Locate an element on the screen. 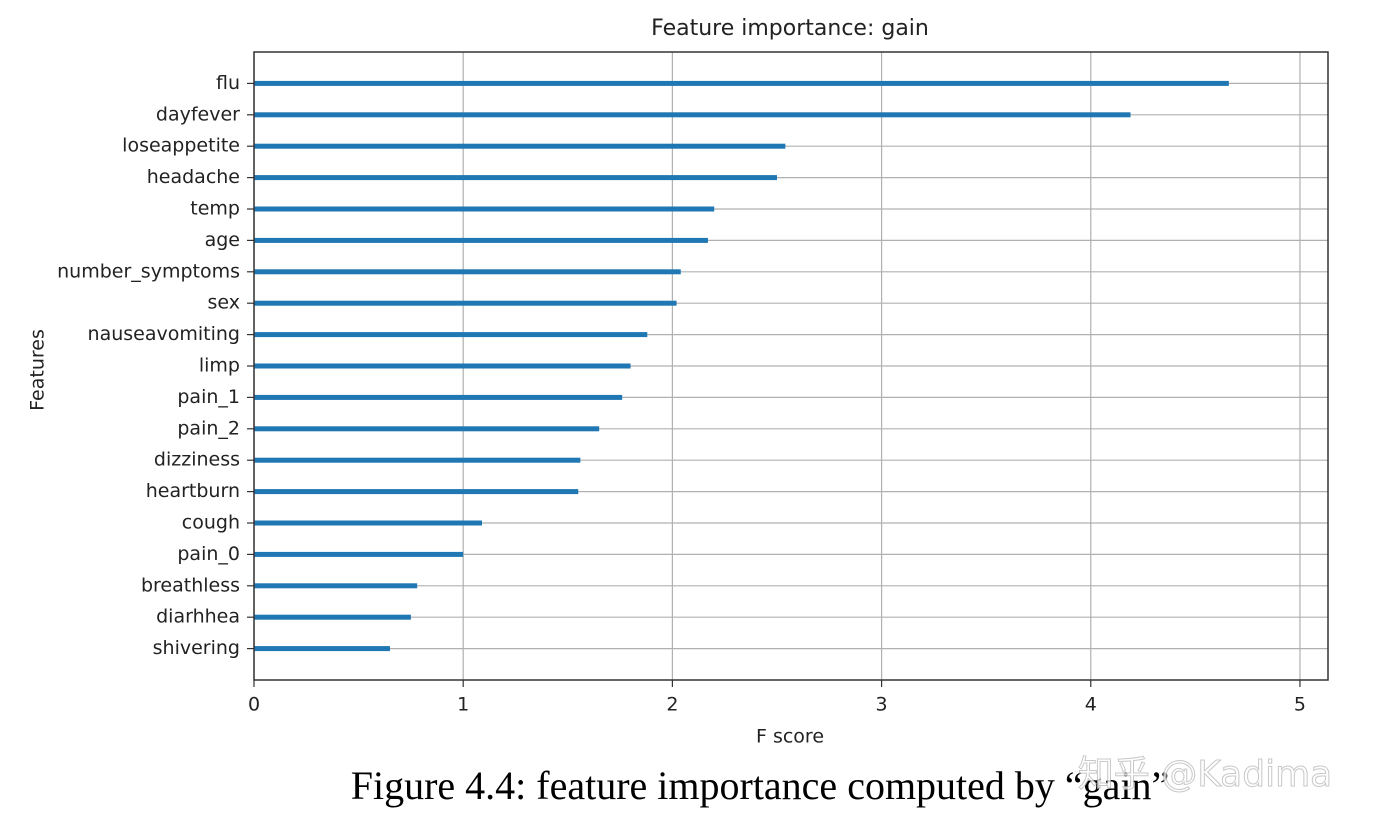 The image size is (1382, 834). y-tick-label: nauseavomiting is located at coordinates (164, 334).